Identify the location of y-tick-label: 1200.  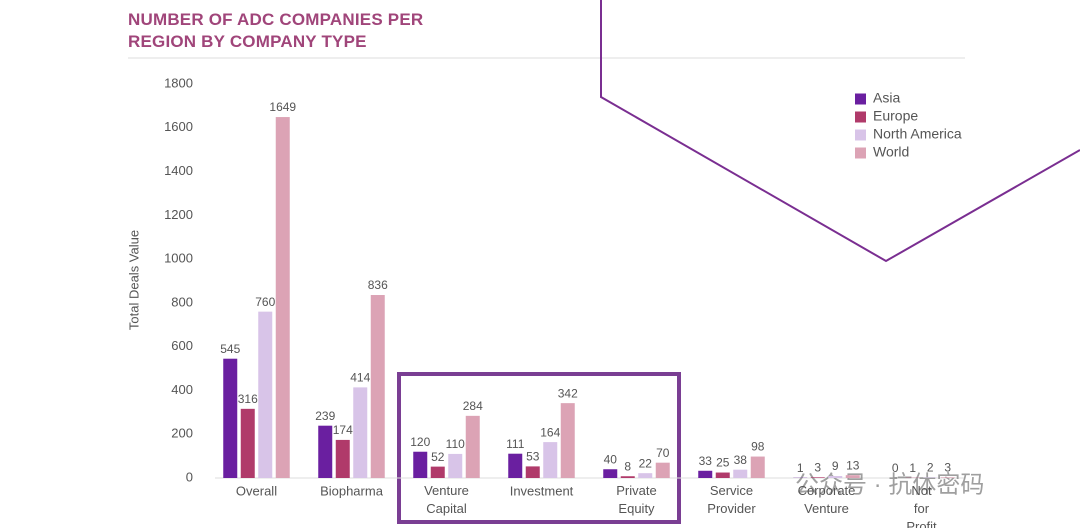
(178, 214).